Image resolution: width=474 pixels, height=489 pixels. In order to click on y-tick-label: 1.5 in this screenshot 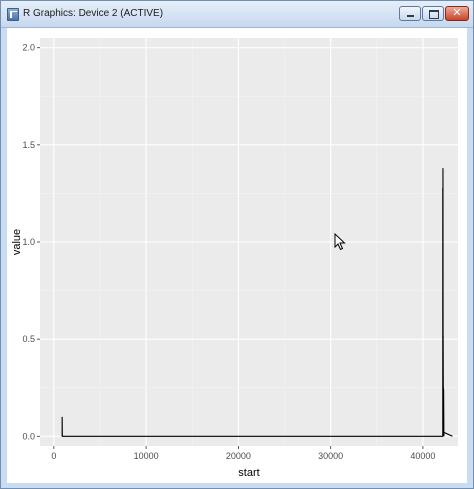, I will do `click(28, 145)`.